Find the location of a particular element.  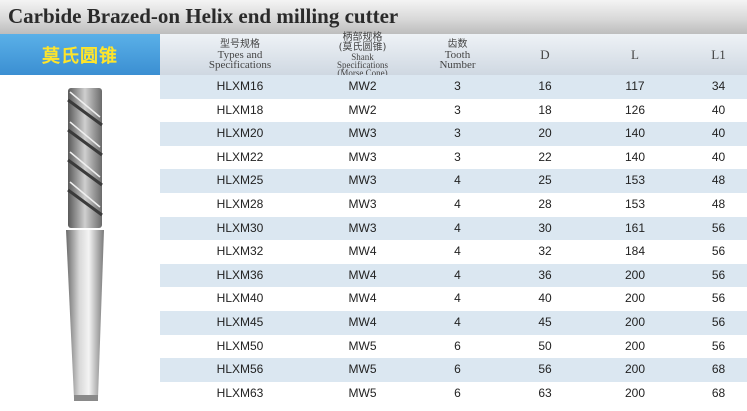

table-row: HLXM36 MW4 4 36 200 56 is located at coordinates (453, 275).